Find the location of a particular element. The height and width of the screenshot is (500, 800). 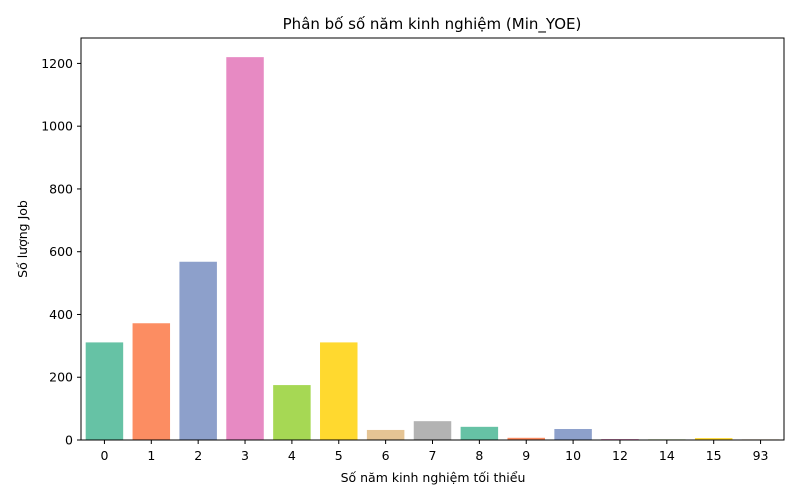

x-tick-label: 2 is located at coordinates (198, 455).